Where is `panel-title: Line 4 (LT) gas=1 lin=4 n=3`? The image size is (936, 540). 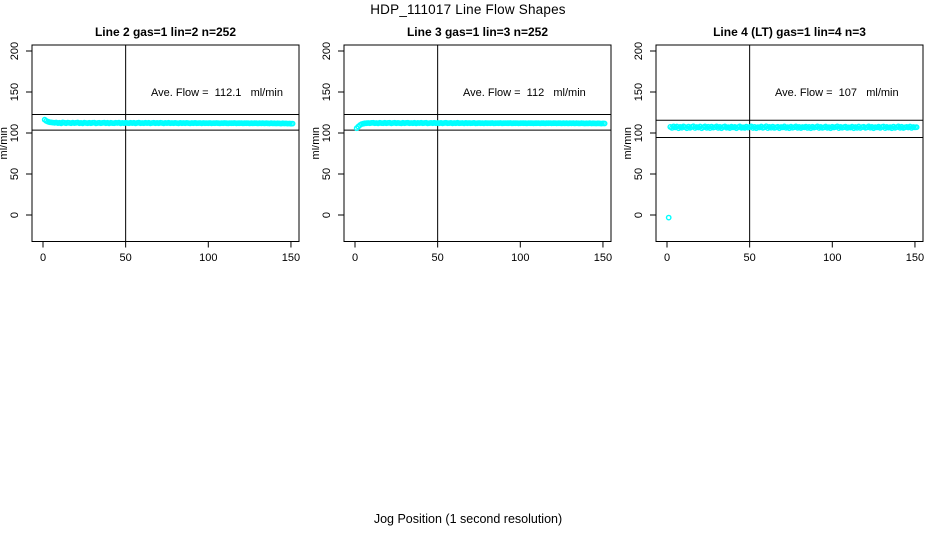 panel-title: Line 4 (LT) gas=1 lin=4 n=3 is located at coordinates (789, 32).